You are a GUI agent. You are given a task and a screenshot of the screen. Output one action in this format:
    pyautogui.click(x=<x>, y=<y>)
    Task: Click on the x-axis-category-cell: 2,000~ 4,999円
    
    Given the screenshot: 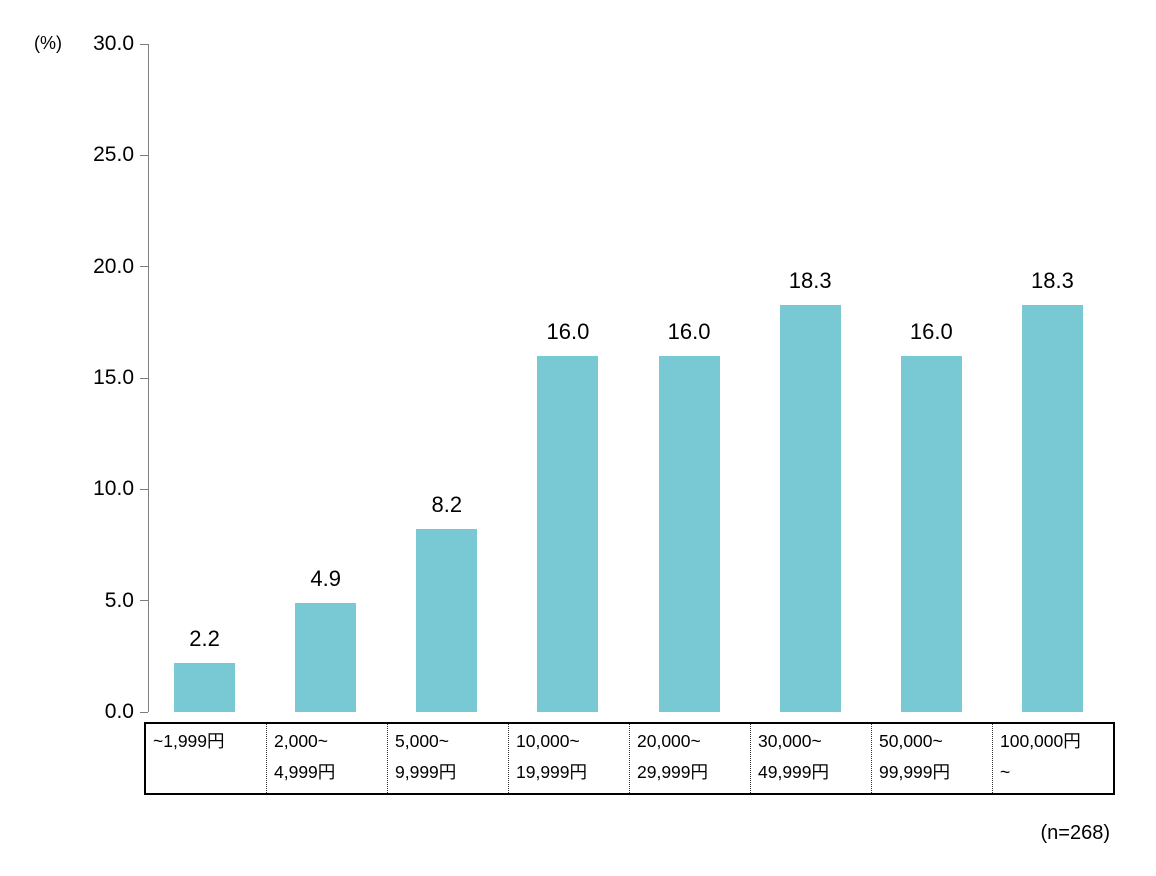 What is the action you would take?
    pyautogui.click(x=326, y=758)
    